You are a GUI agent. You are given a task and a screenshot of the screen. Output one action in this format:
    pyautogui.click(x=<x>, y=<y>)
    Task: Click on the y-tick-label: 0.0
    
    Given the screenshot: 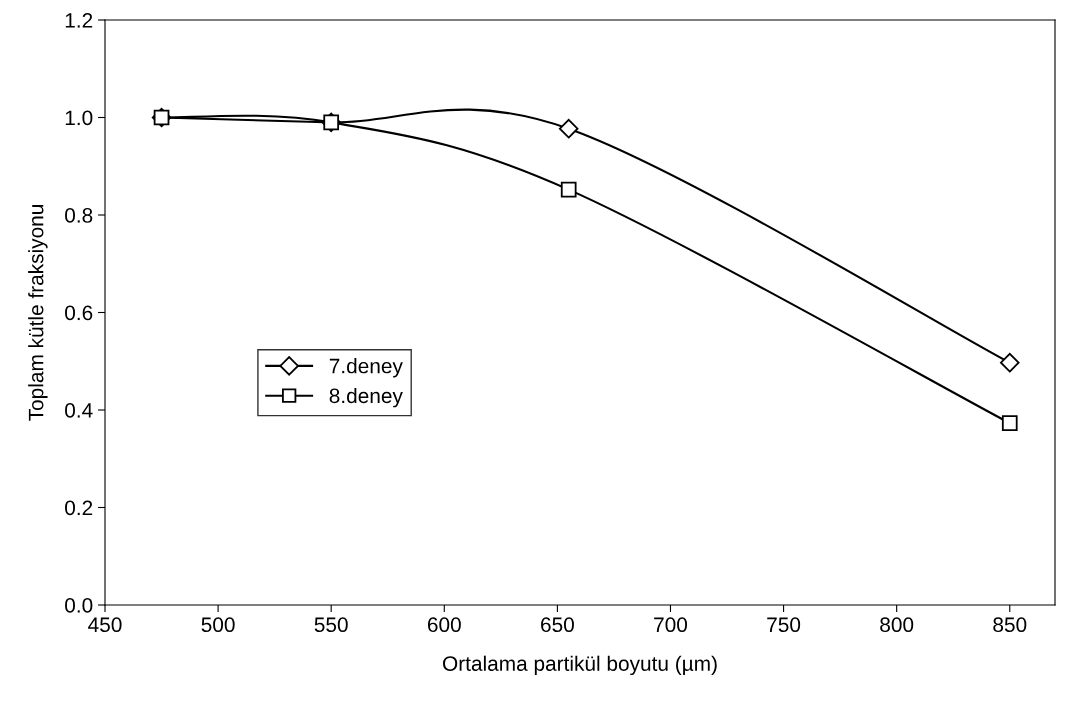 What is the action you would take?
    pyautogui.click(x=79, y=605)
    